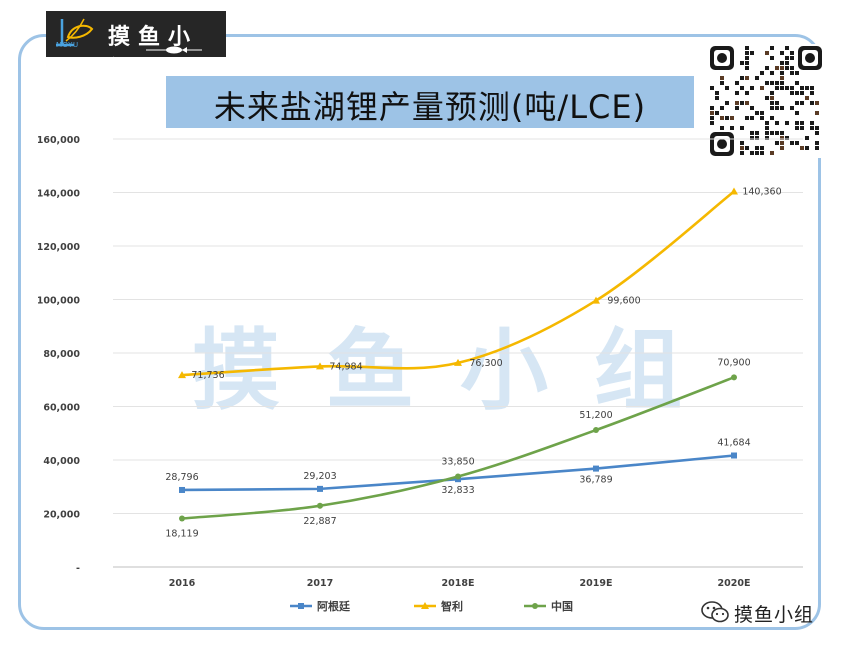 The width and height of the screenshot is (844, 650). I want to click on data-label: 41,684, so click(733, 442).